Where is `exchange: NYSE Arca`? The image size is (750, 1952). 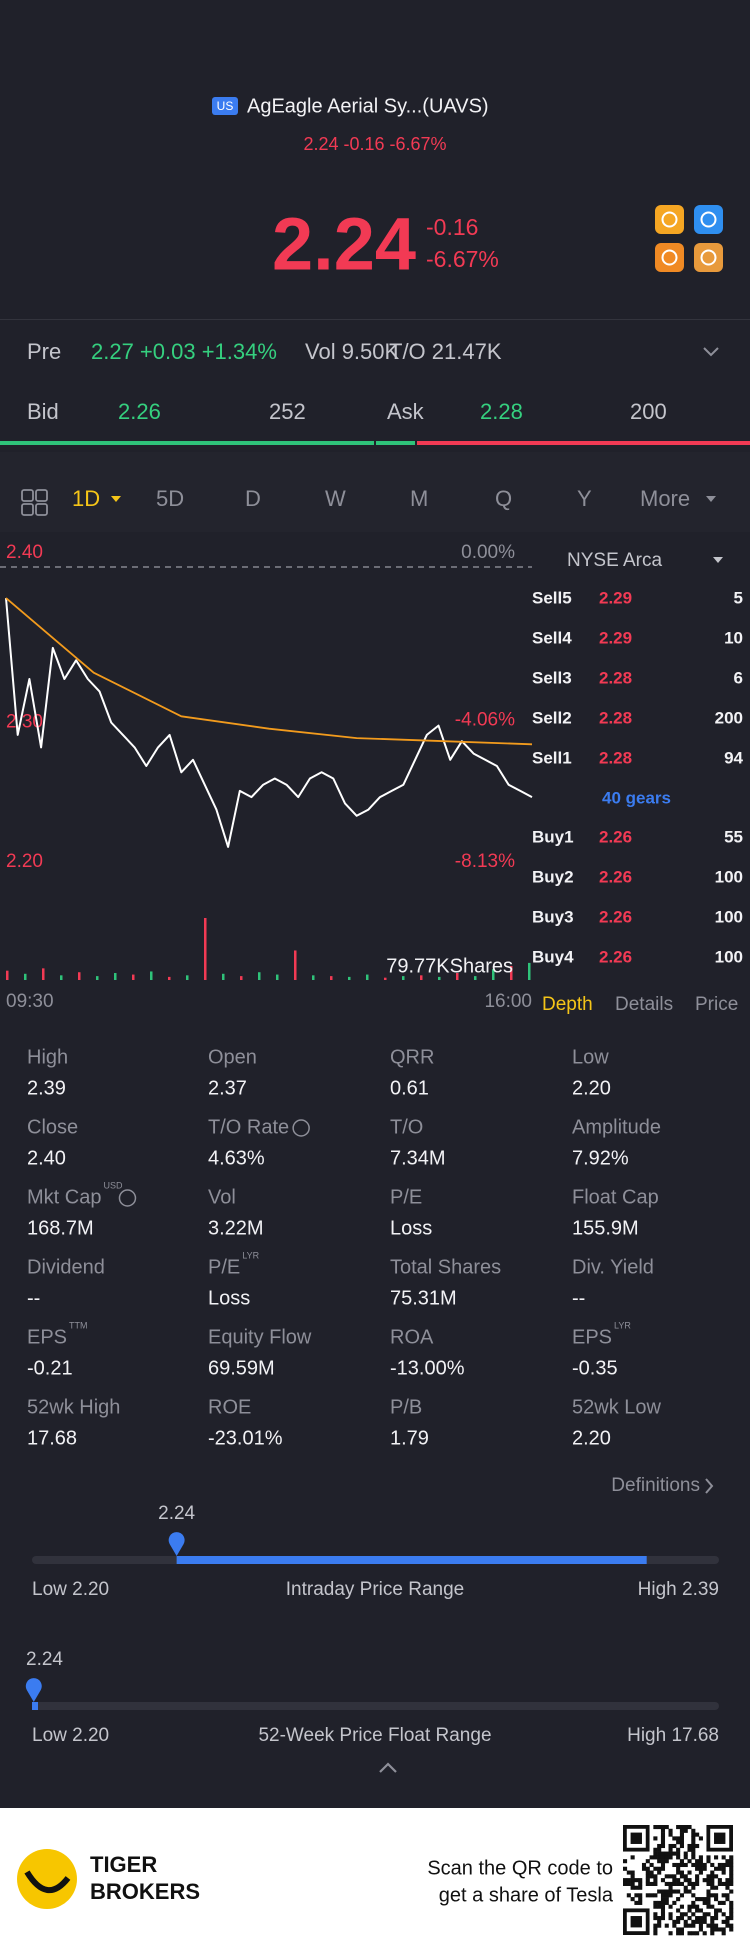 exchange: NYSE Arca is located at coordinates (614, 560).